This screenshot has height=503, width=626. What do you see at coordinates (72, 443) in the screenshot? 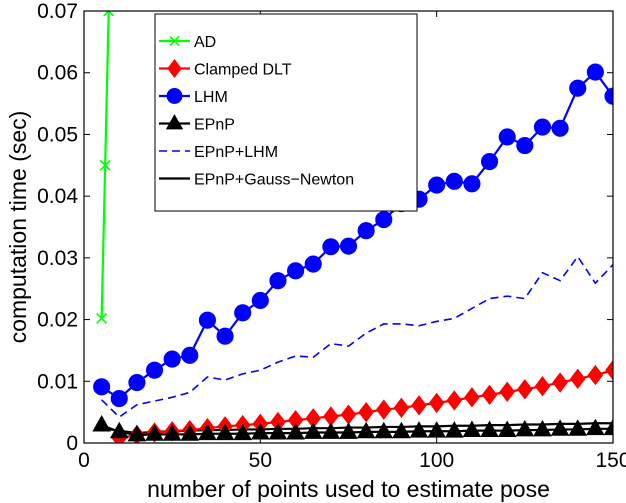
I see `y-tick-label: 0` at bounding box center [72, 443].